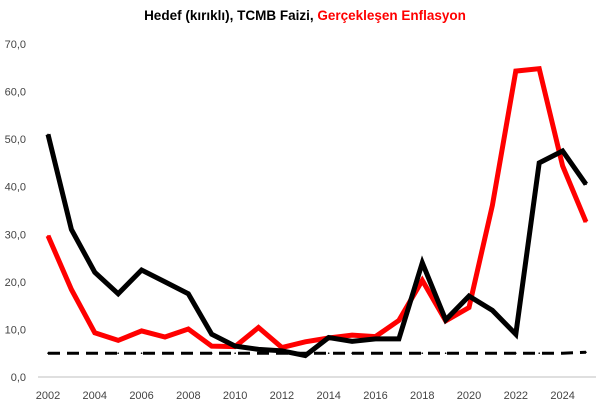  Describe the element at coordinates (18, 378) in the screenshot. I see `y-tick-label: 0,0` at that location.